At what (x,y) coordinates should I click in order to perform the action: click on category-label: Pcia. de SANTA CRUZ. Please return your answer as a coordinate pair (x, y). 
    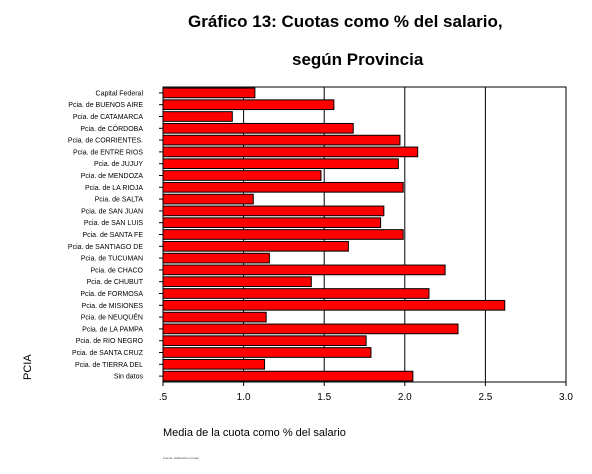
    Looking at the image, I should click on (108, 353).